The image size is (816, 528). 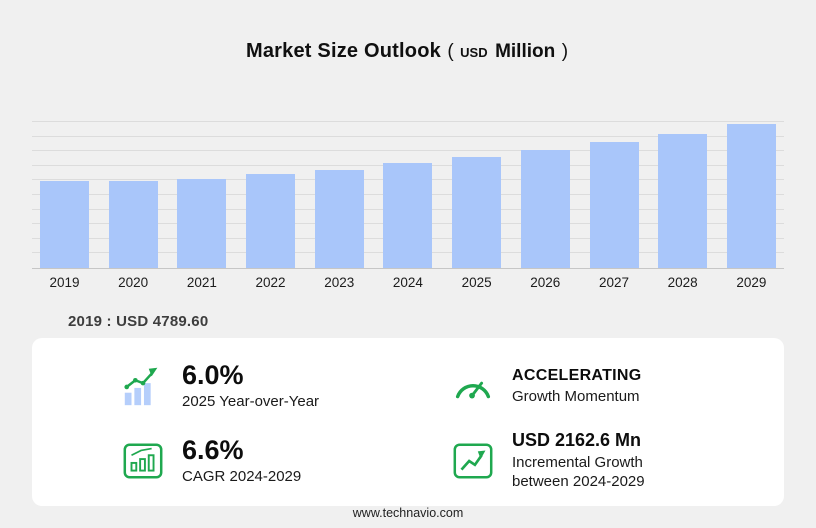 I want to click on title-currency: USD, so click(x=474, y=52).